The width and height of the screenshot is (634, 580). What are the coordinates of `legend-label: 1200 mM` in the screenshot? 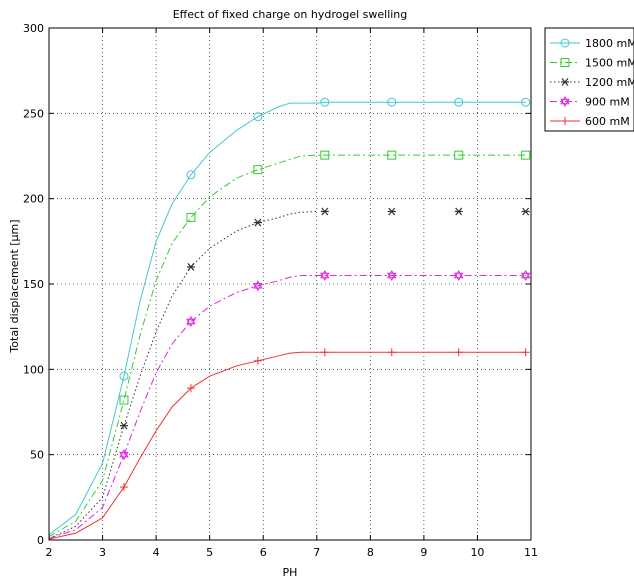 It's located at (609, 82).